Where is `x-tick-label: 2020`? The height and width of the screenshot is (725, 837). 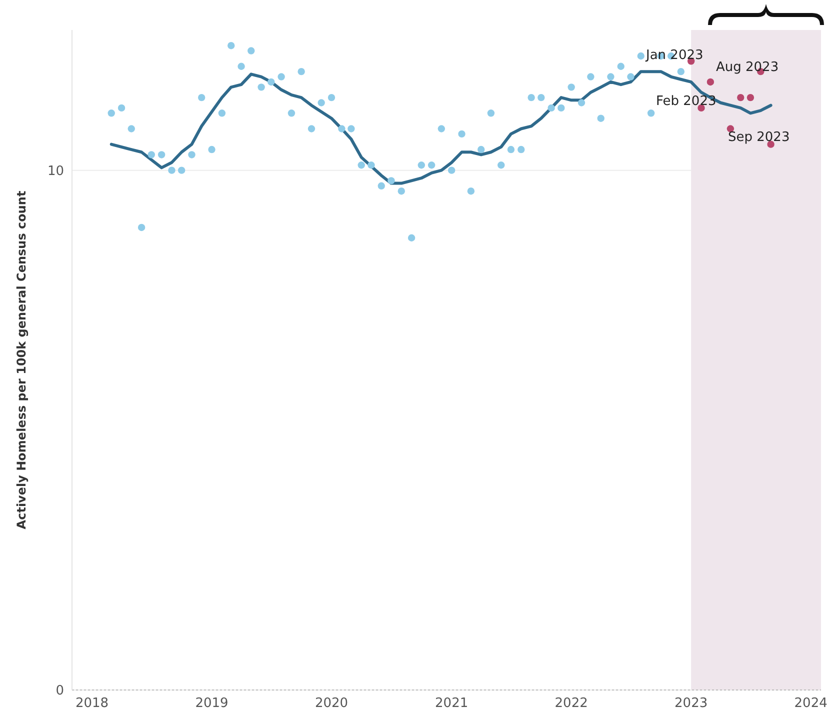 x-tick-label: 2020 is located at coordinates (331, 704).